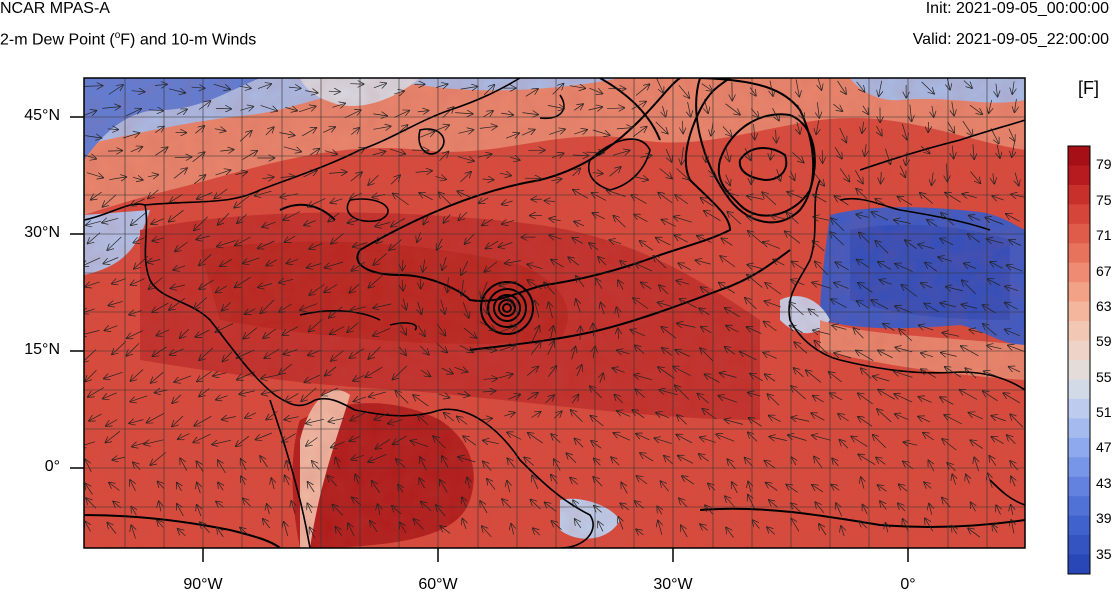  What do you see at coordinates (1104, 305) in the screenshot?
I see `colorbar-label: 63` at bounding box center [1104, 305].